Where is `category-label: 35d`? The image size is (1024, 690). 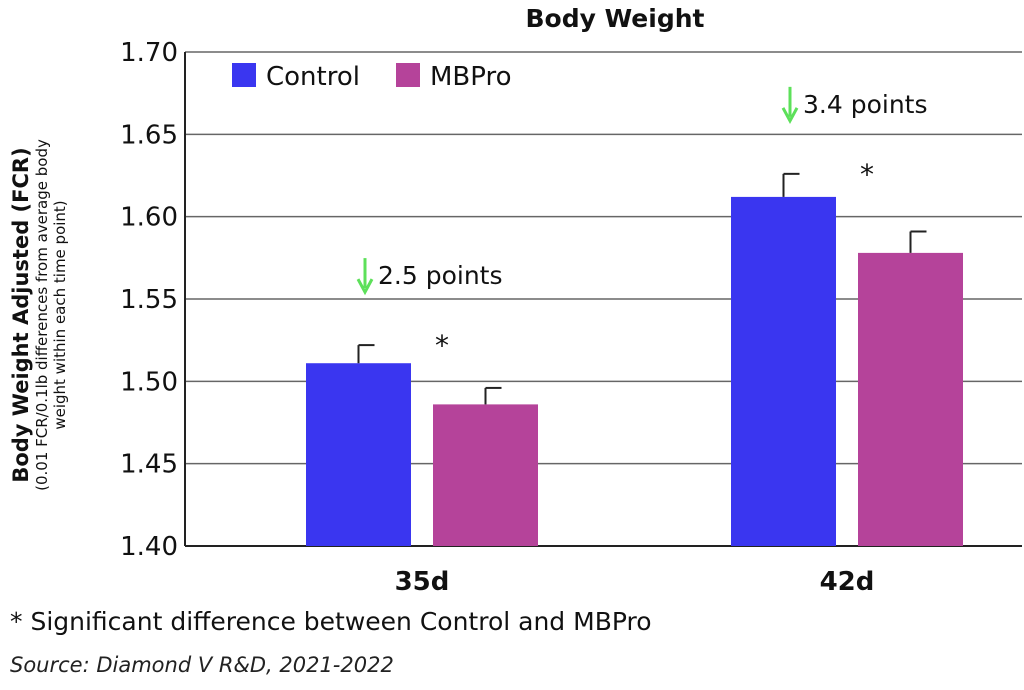 category-label: 35d is located at coordinates (422, 582).